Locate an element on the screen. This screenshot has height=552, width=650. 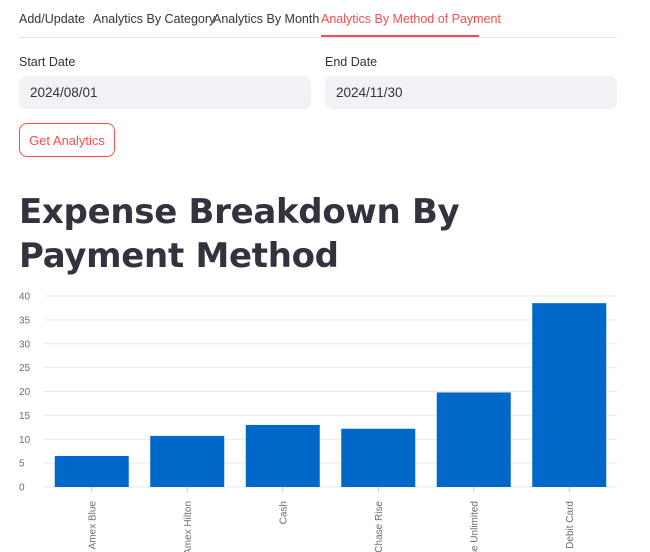
bar-cash is located at coordinates (282, 455).